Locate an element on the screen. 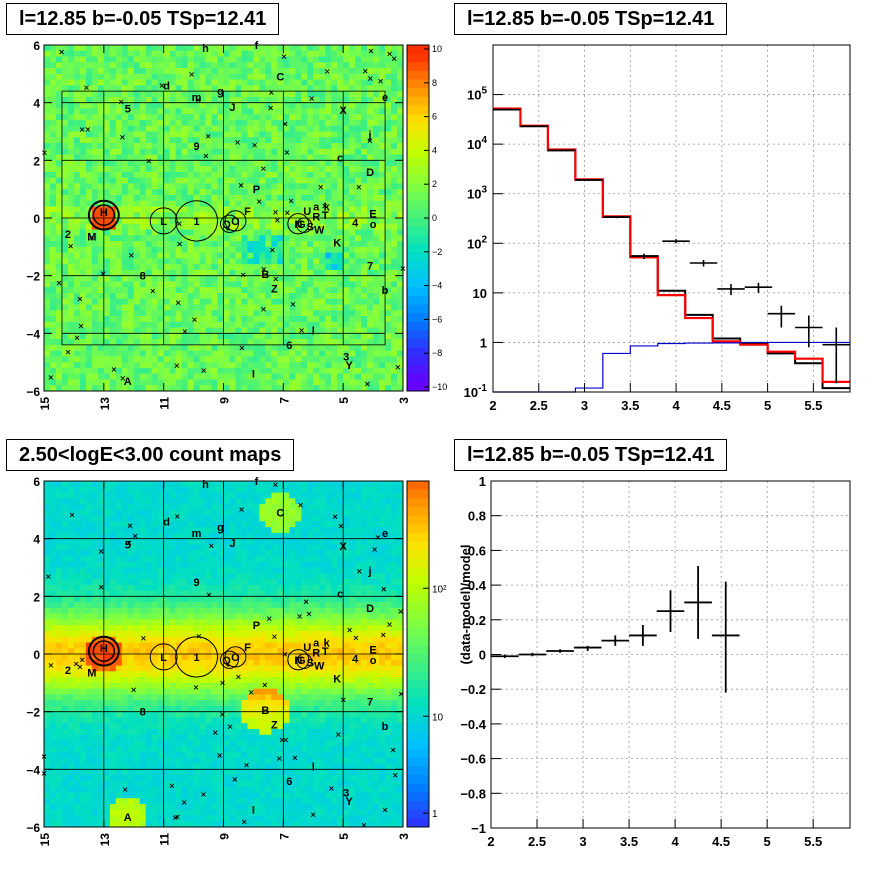 The height and width of the screenshot is (872, 896). colorbar-label: 10² is located at coordinates (439, 589).